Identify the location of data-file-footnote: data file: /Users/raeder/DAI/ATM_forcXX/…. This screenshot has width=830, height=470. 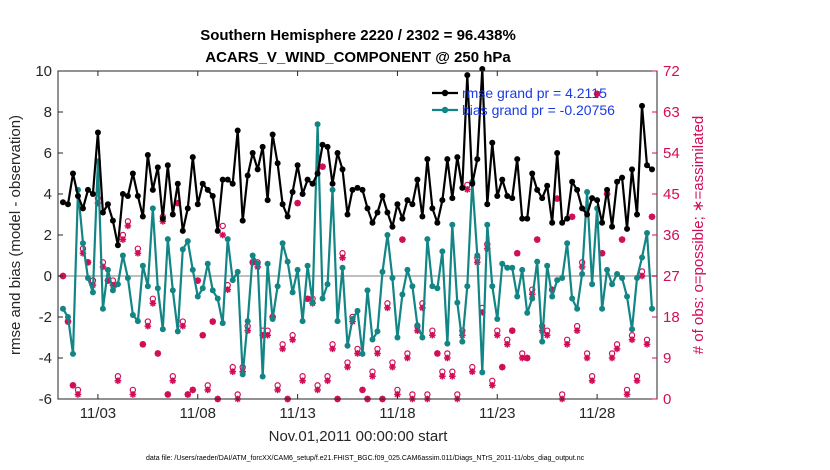
(365, 458).